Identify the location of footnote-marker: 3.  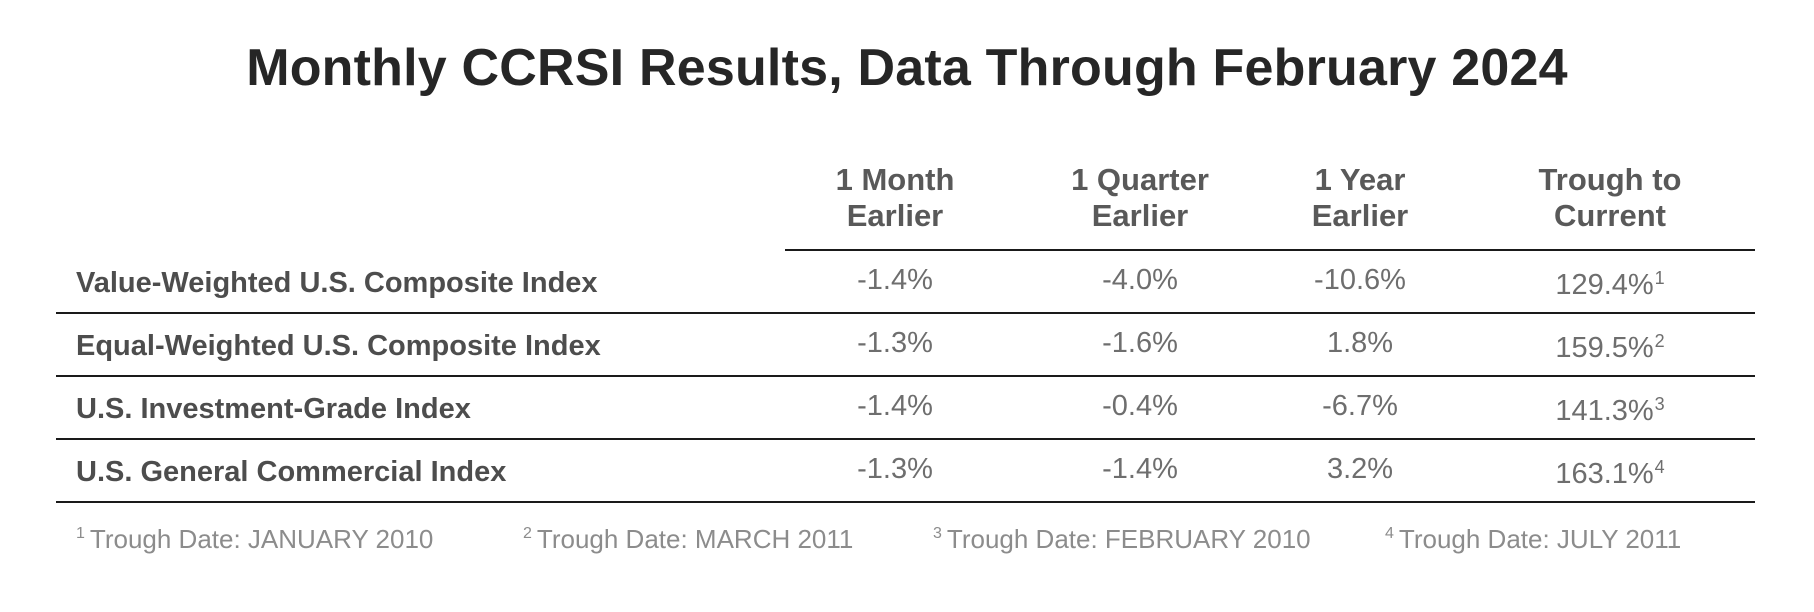
(1659, 404).